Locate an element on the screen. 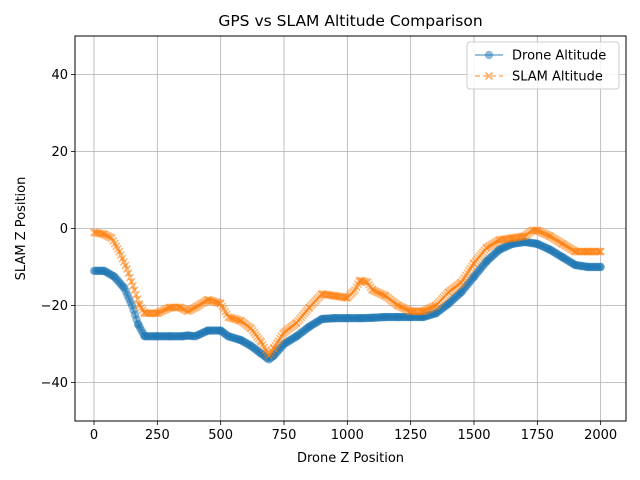 Image resolution: width=640 pixels, height=480 pixels. legend: Drone Altitude SLAM Altitude is located at coordinates (543, 65).